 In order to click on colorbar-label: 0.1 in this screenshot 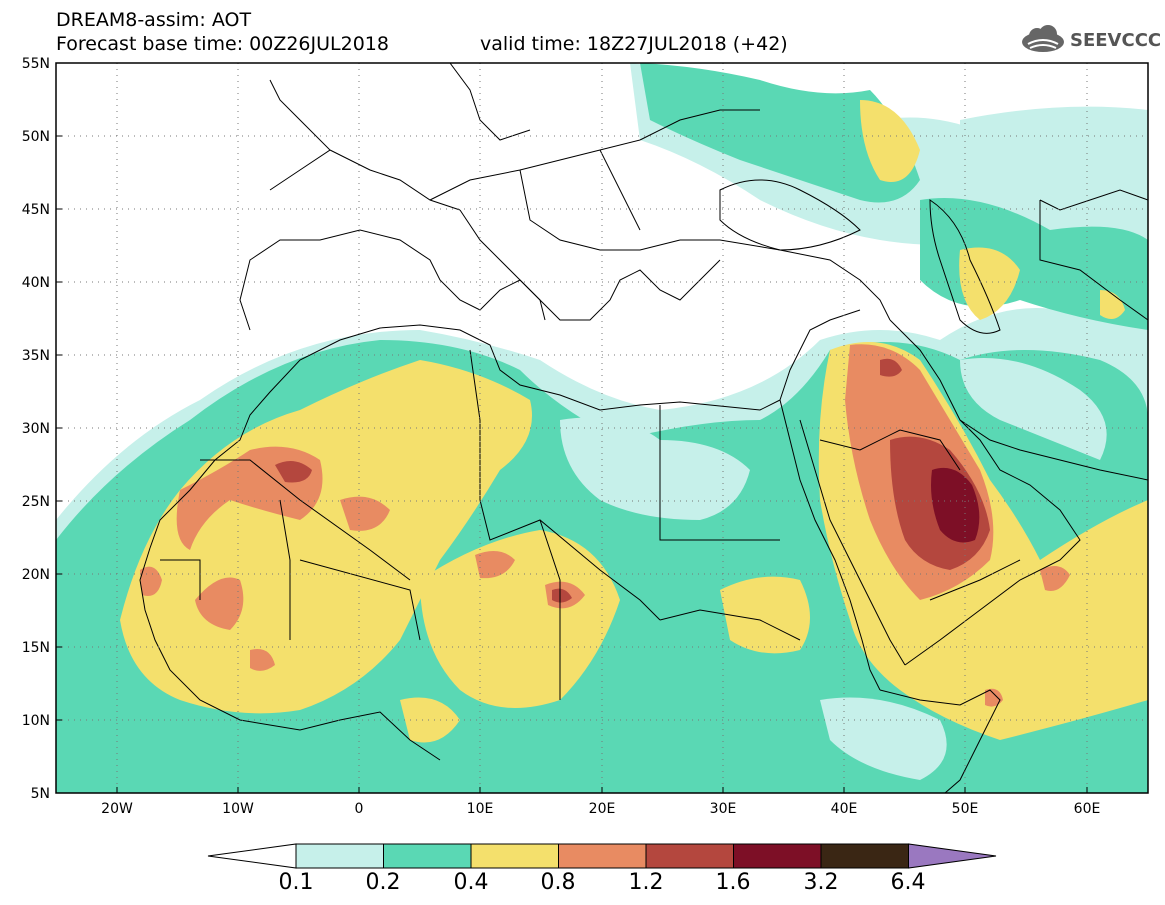, I will do `click(296, 882)`.